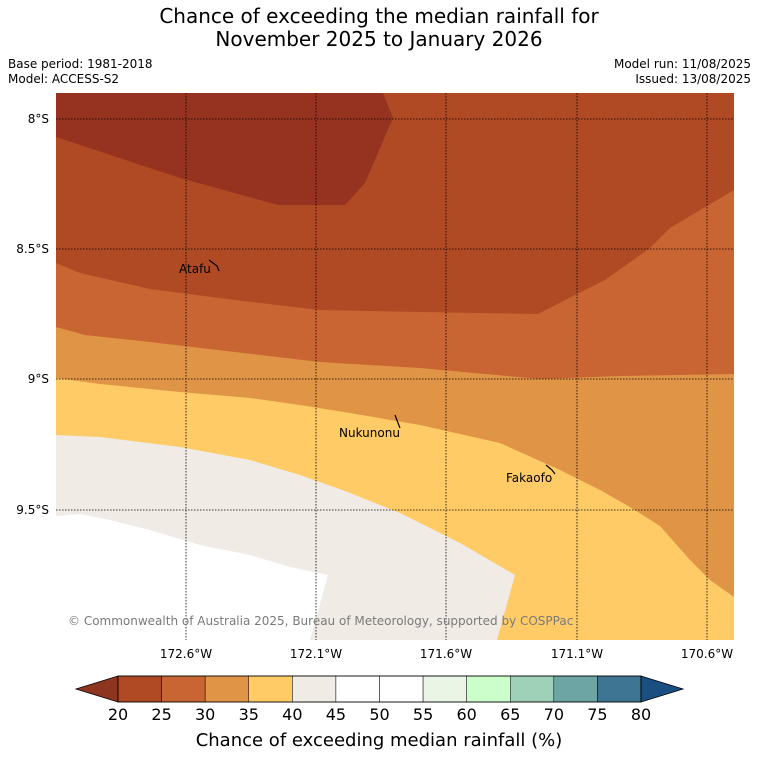 The height and width of the screenshot is (781, 758). Describe the element at coordinates (466, 714) in the screenshot. I see `colorbar-tick-label: 60` at that location.